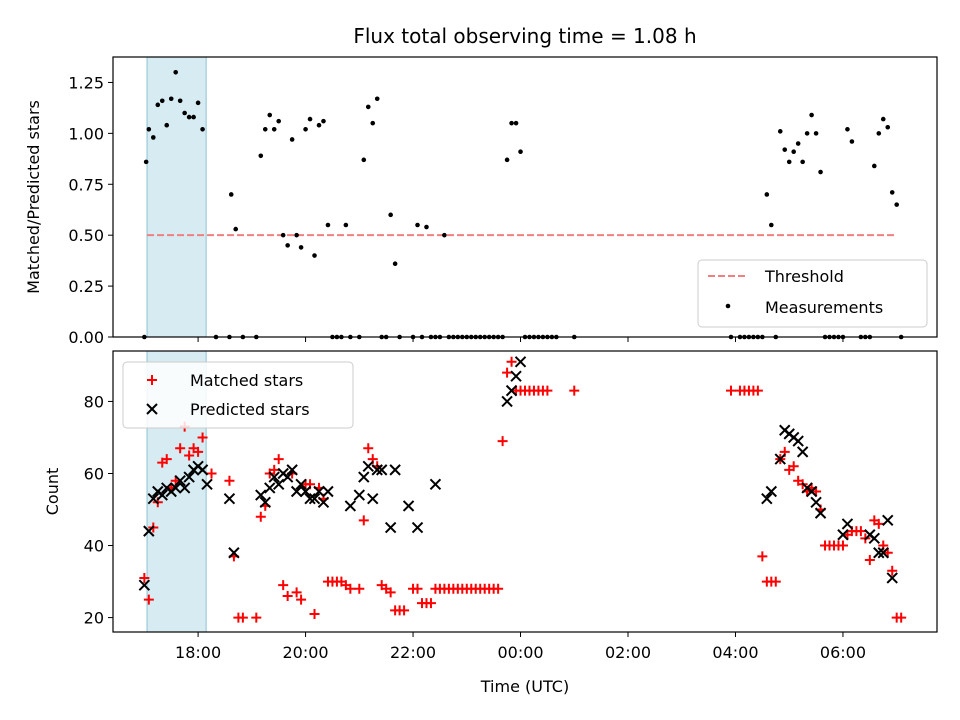 This screenshot has height=720, width=960. Describe the element at coordinates (94, 473) in the screenshot. I see `y-tick-label: 60` at that location.